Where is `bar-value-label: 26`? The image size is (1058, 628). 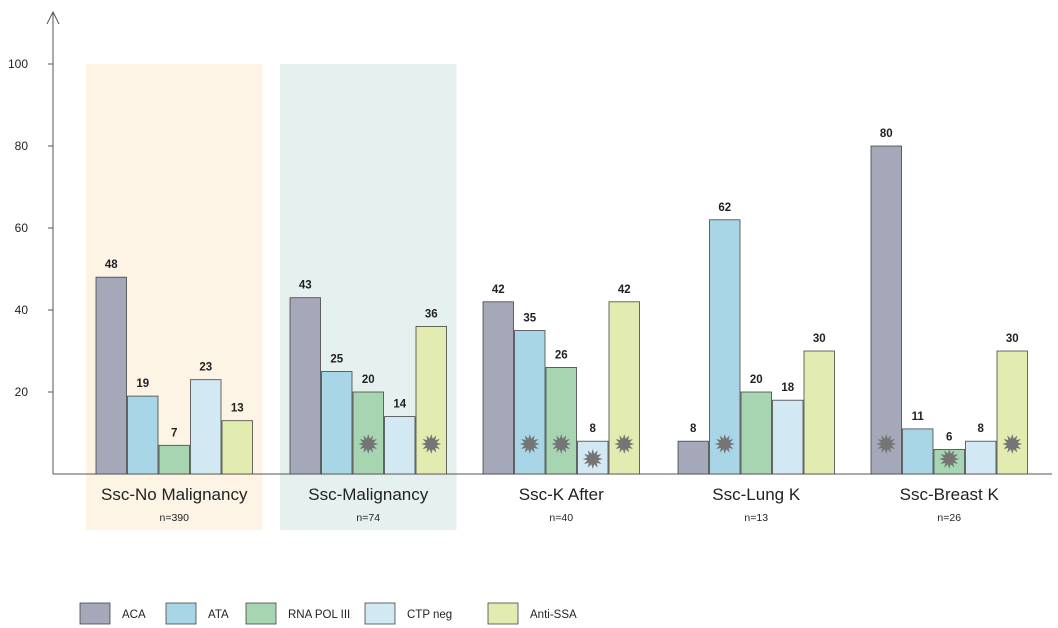 bar-value-label: 26 is located at coordinates (561, 355).